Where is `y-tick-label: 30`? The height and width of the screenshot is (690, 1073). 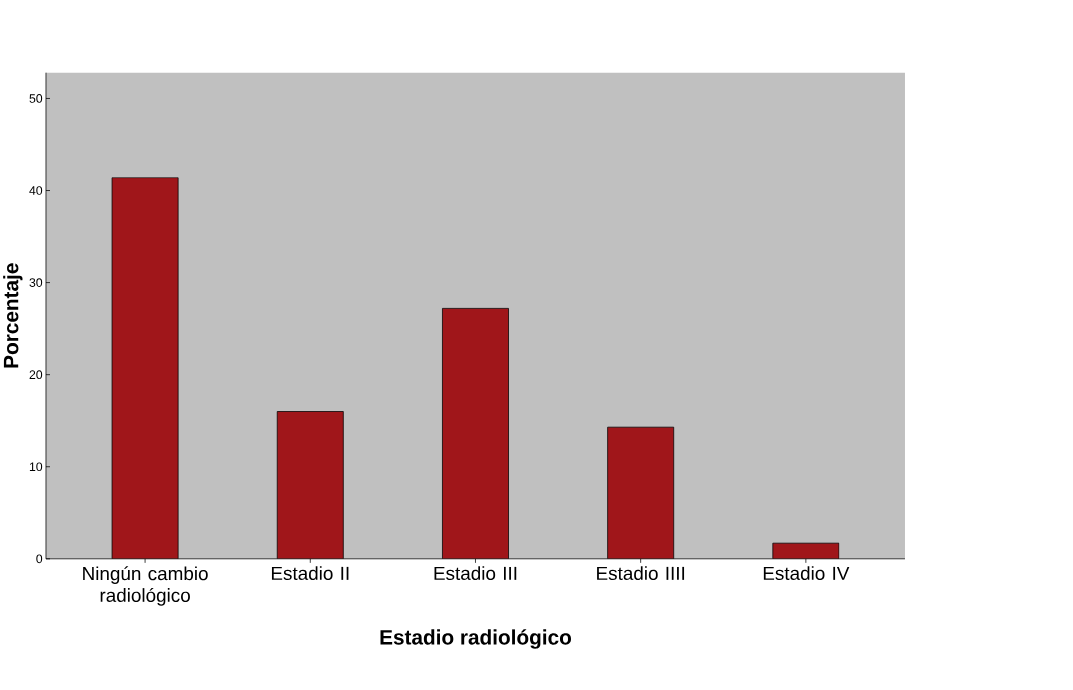 y-tick-label: 30 is located at coordinates (36, 282).